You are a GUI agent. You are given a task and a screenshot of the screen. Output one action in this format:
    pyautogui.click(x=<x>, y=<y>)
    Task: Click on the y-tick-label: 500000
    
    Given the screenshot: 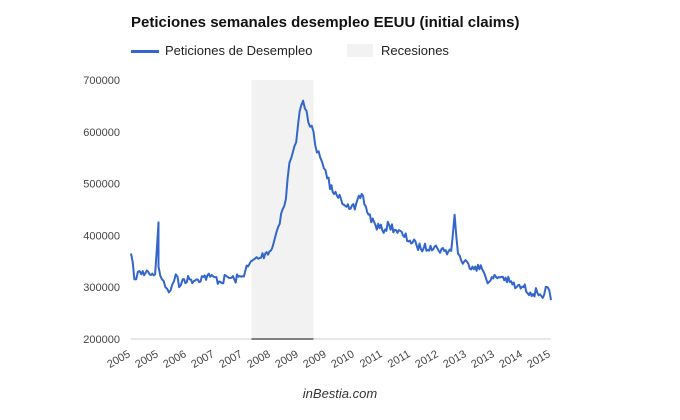 What is the action you would take?
    pyautogui.click(x=101, y=185)
    